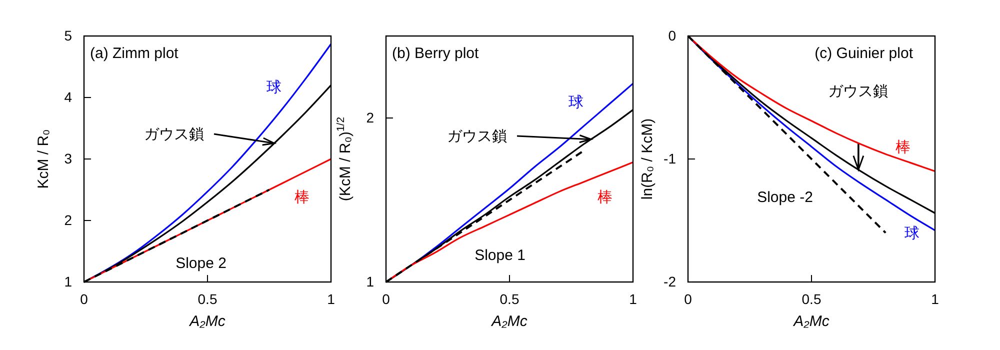 The width and height of the screenshot is (1000, 350). I want to click on annotation: Slope -2, so click(785, 197).